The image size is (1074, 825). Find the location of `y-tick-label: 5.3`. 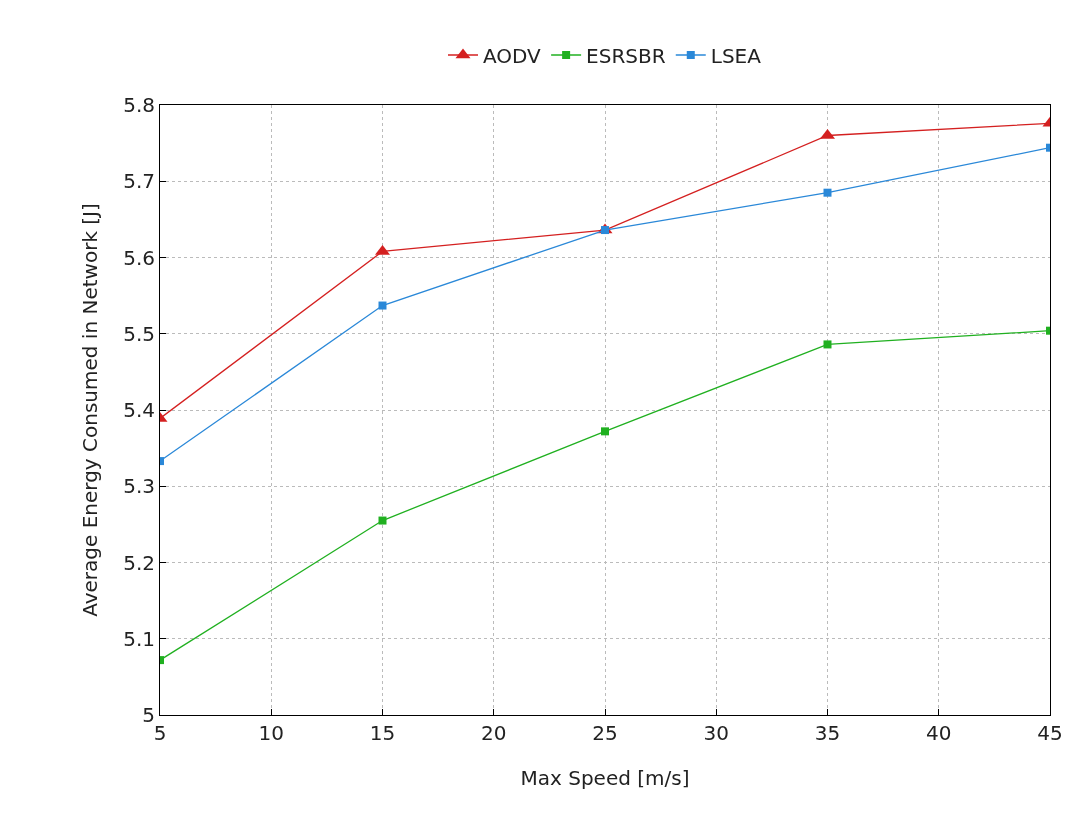

y-tick-label: 5.3 is located at coordinates (139, 486).